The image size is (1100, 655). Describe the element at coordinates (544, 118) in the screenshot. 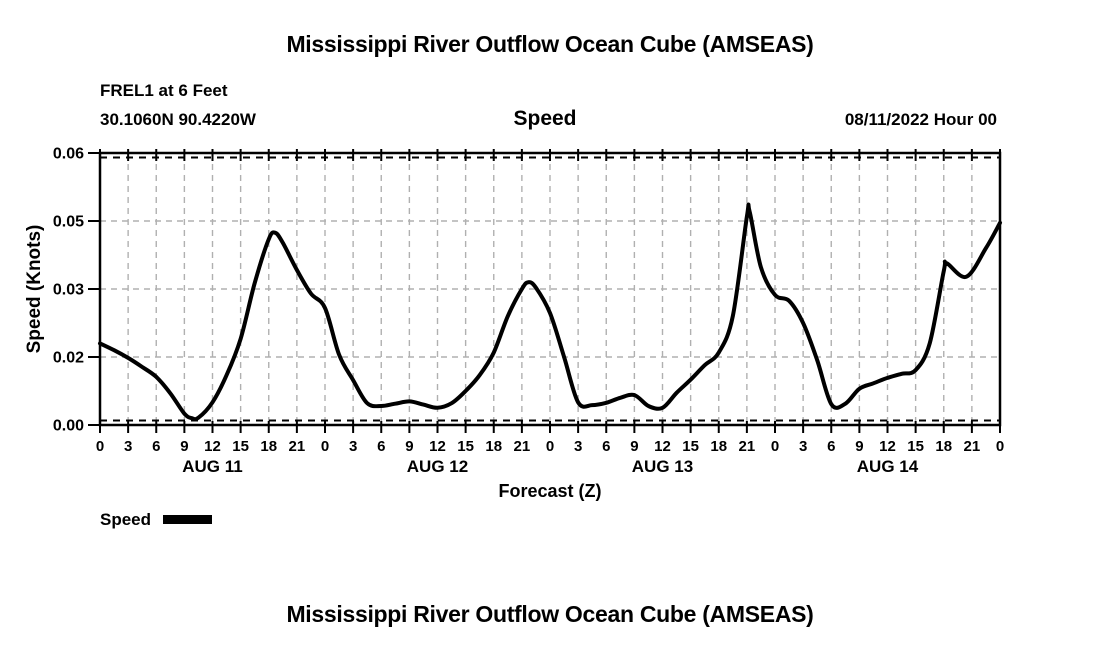

I see `panel-title: Speed` at that location.